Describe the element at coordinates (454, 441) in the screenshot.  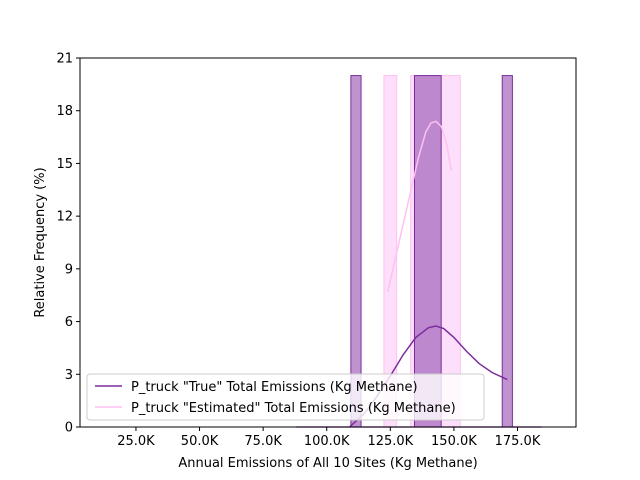
I see `x-tick-label: 150.0K` at that location.